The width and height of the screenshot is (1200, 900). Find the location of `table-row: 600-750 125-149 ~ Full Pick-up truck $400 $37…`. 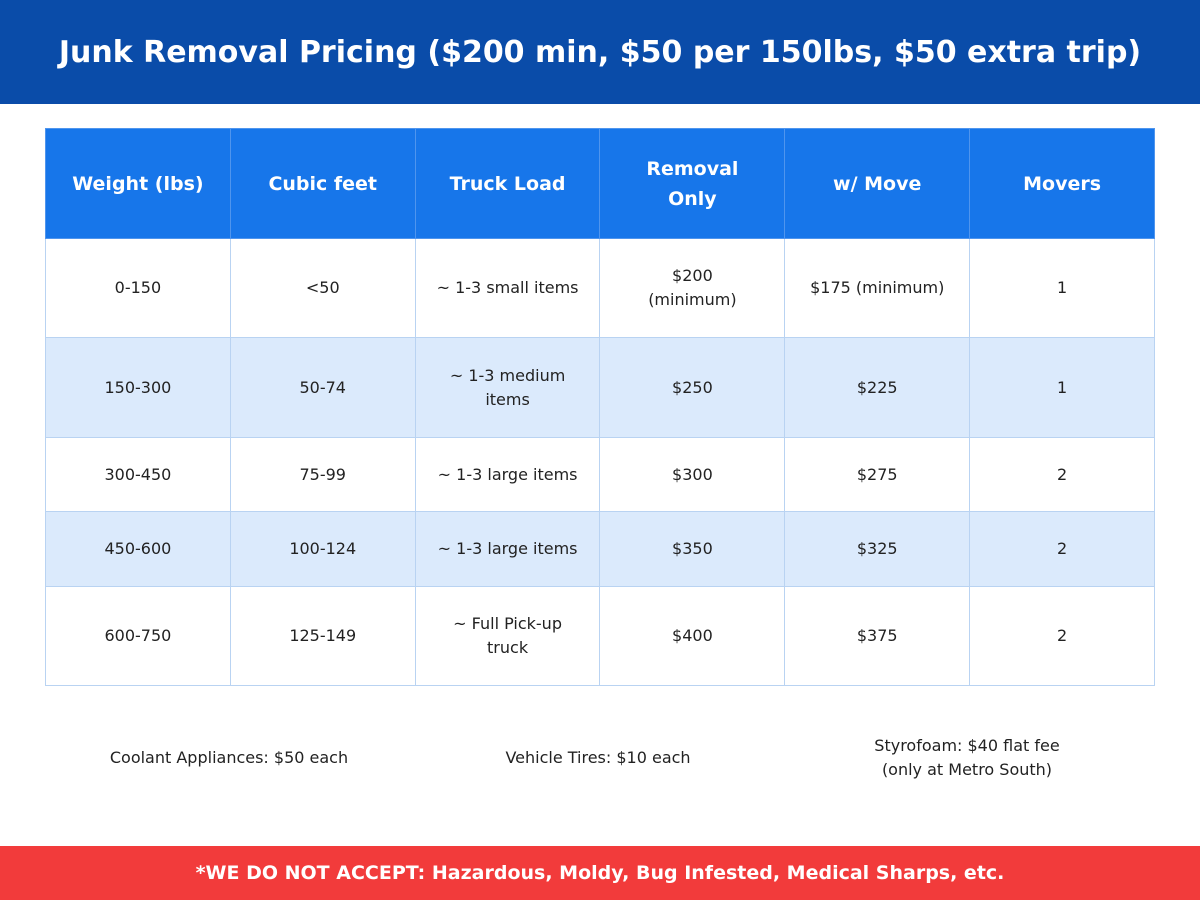

table-row: 600-750 125-149 ~ Full Pick-up truck $400 $37… is located at coordinates (600, 636).